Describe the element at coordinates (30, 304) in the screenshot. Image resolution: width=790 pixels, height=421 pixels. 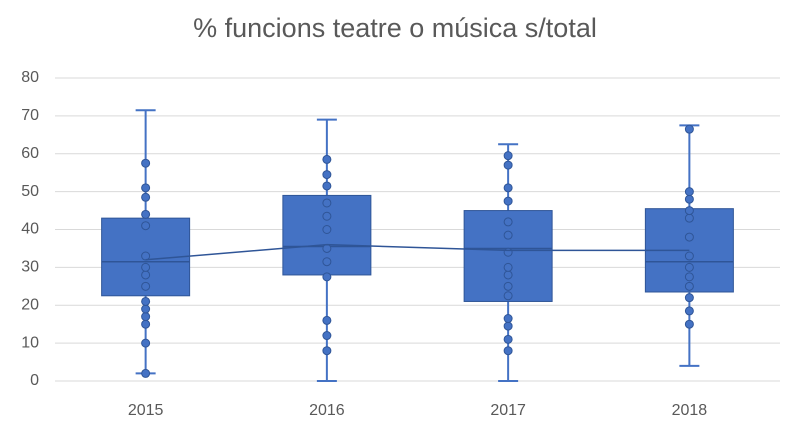
I see `y-tick-label: 20` at that location.